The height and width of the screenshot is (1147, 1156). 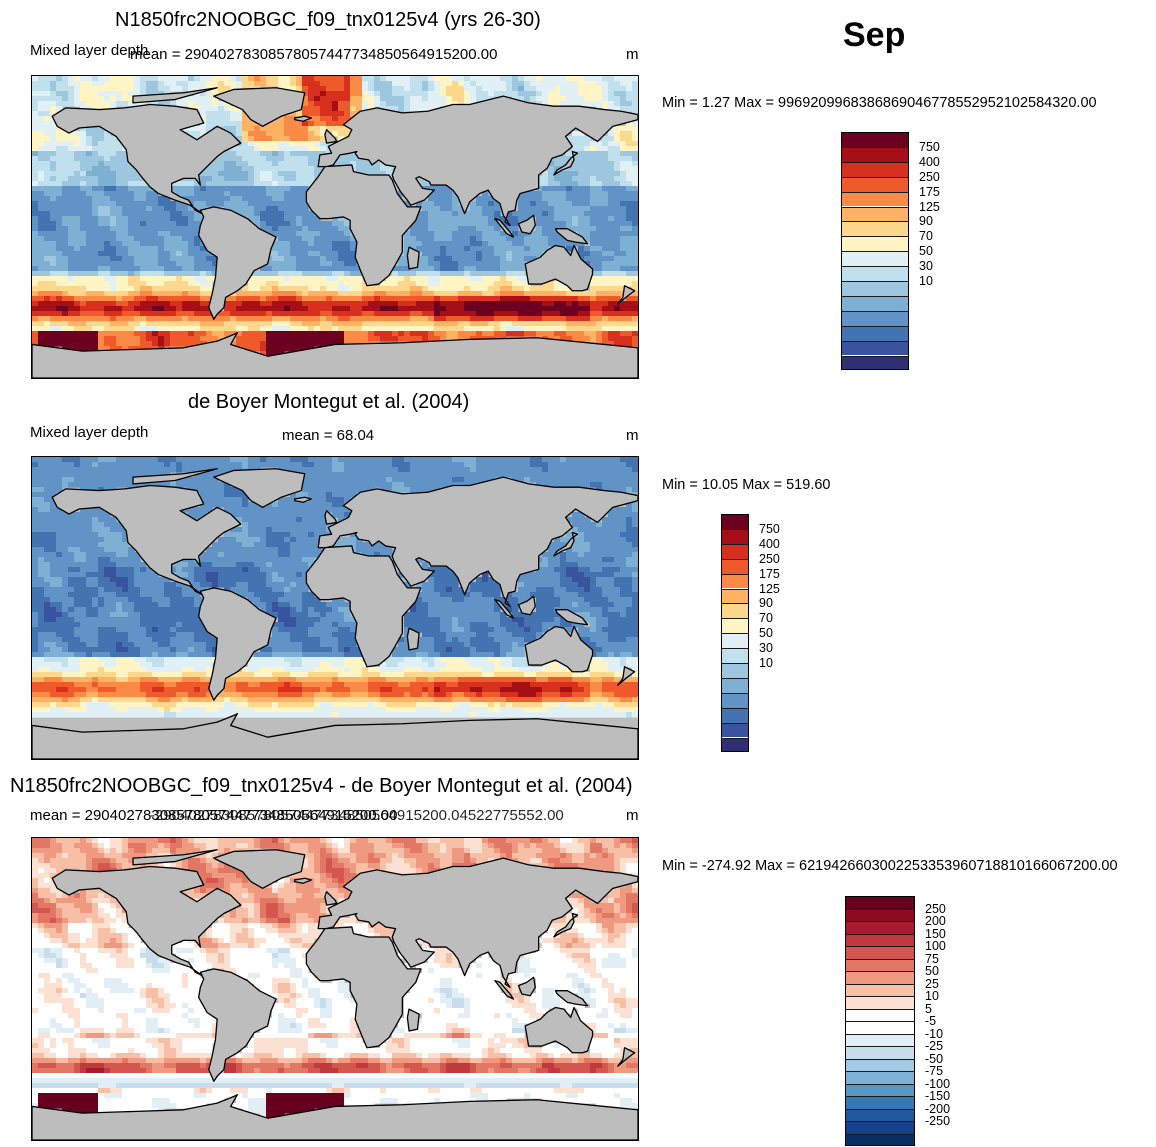 What do you see at coordinates (769, 543) in the screenshot?
I see `colorbar-label: 400` at bounding box center [769, 543].